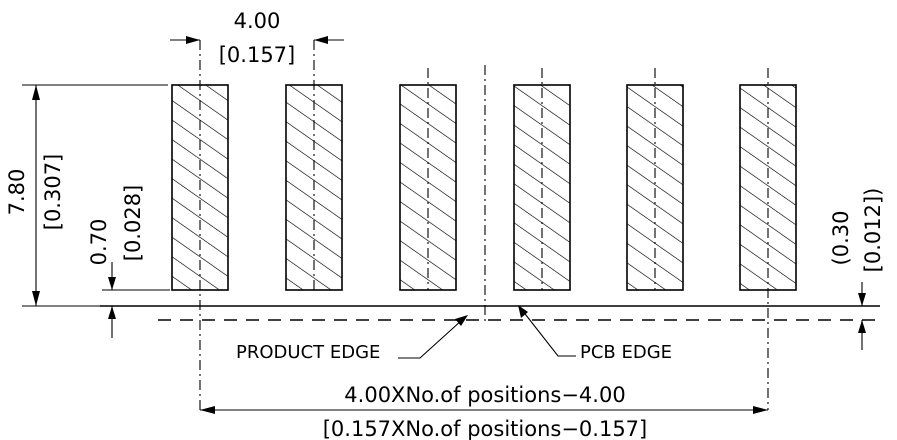 This screenshot has height=440, width=897. Describe the element at coordinates (86, 195) in the screenshot. I see `pad-length-dimension: 7.80 [0.307]` at that location.